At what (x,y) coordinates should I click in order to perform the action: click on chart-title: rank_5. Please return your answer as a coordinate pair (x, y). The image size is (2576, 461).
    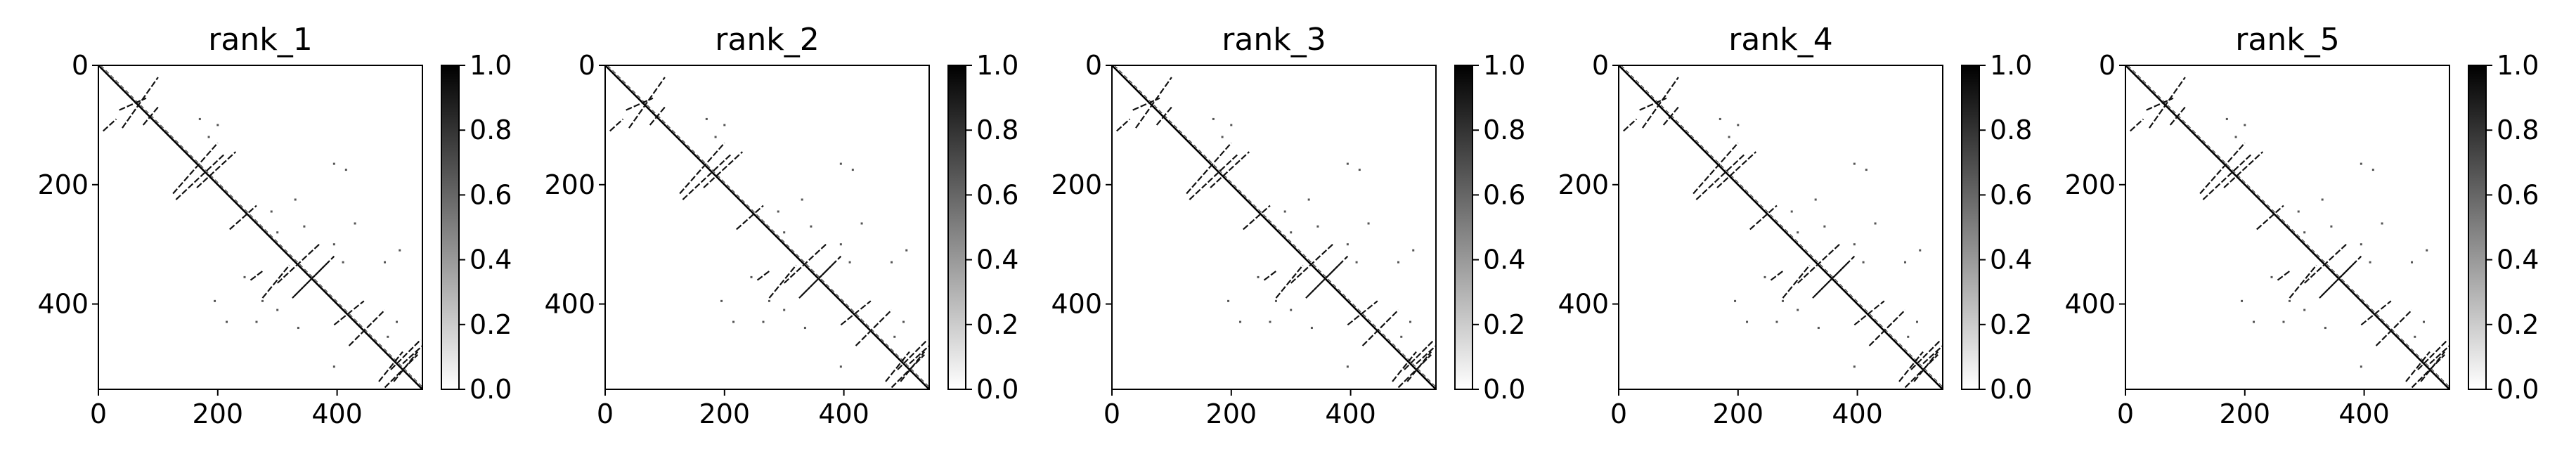
    Looking at the image, I should click on (2287, 40).